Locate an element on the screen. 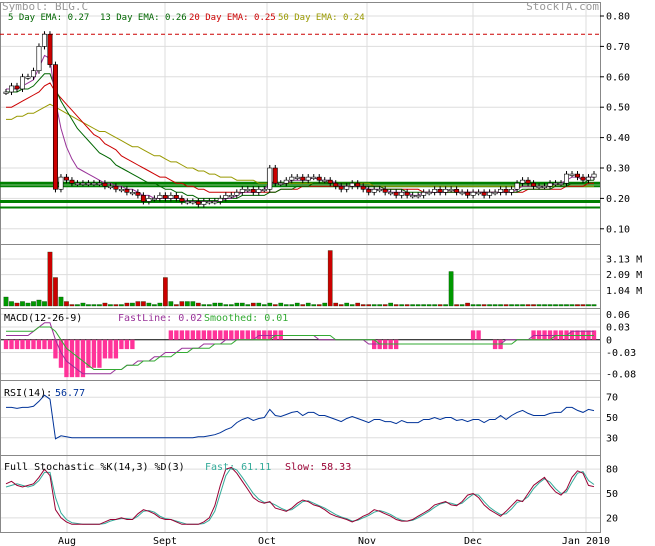 Image resolution: width=655 pixels, height=546 pixels. legend-ema20: 20 Day EMA: 0.25 is located at coordinates (232, 18).